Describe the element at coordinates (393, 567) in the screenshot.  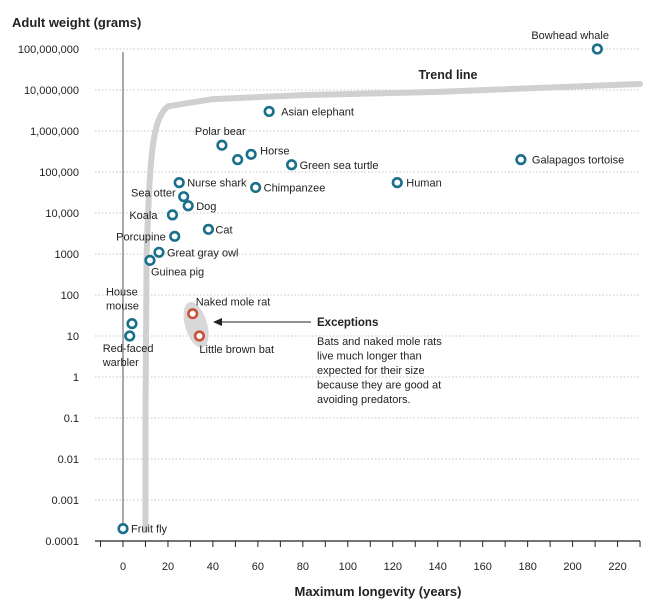
I see `x-tick-label: 120` at that location.